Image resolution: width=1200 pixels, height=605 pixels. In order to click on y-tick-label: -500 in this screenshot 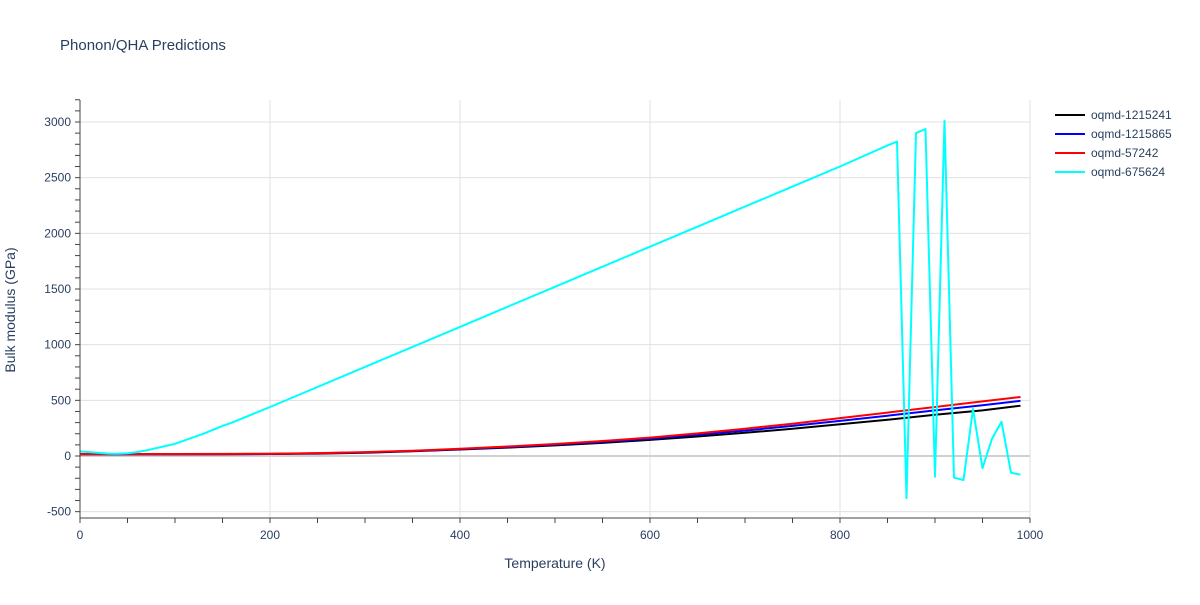, I will do `click(59, 512)`.